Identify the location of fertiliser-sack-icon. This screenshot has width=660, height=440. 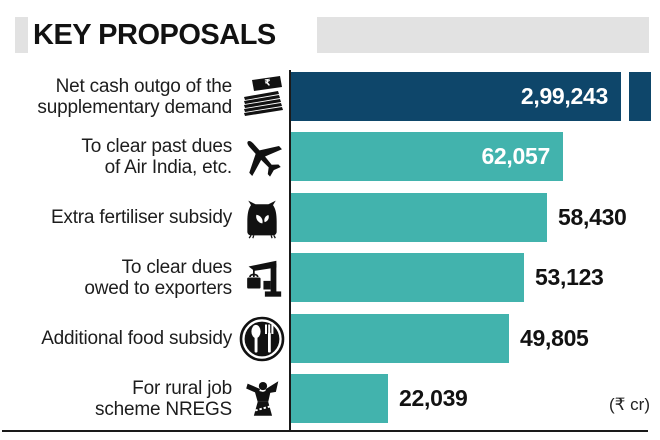
(262, 217).